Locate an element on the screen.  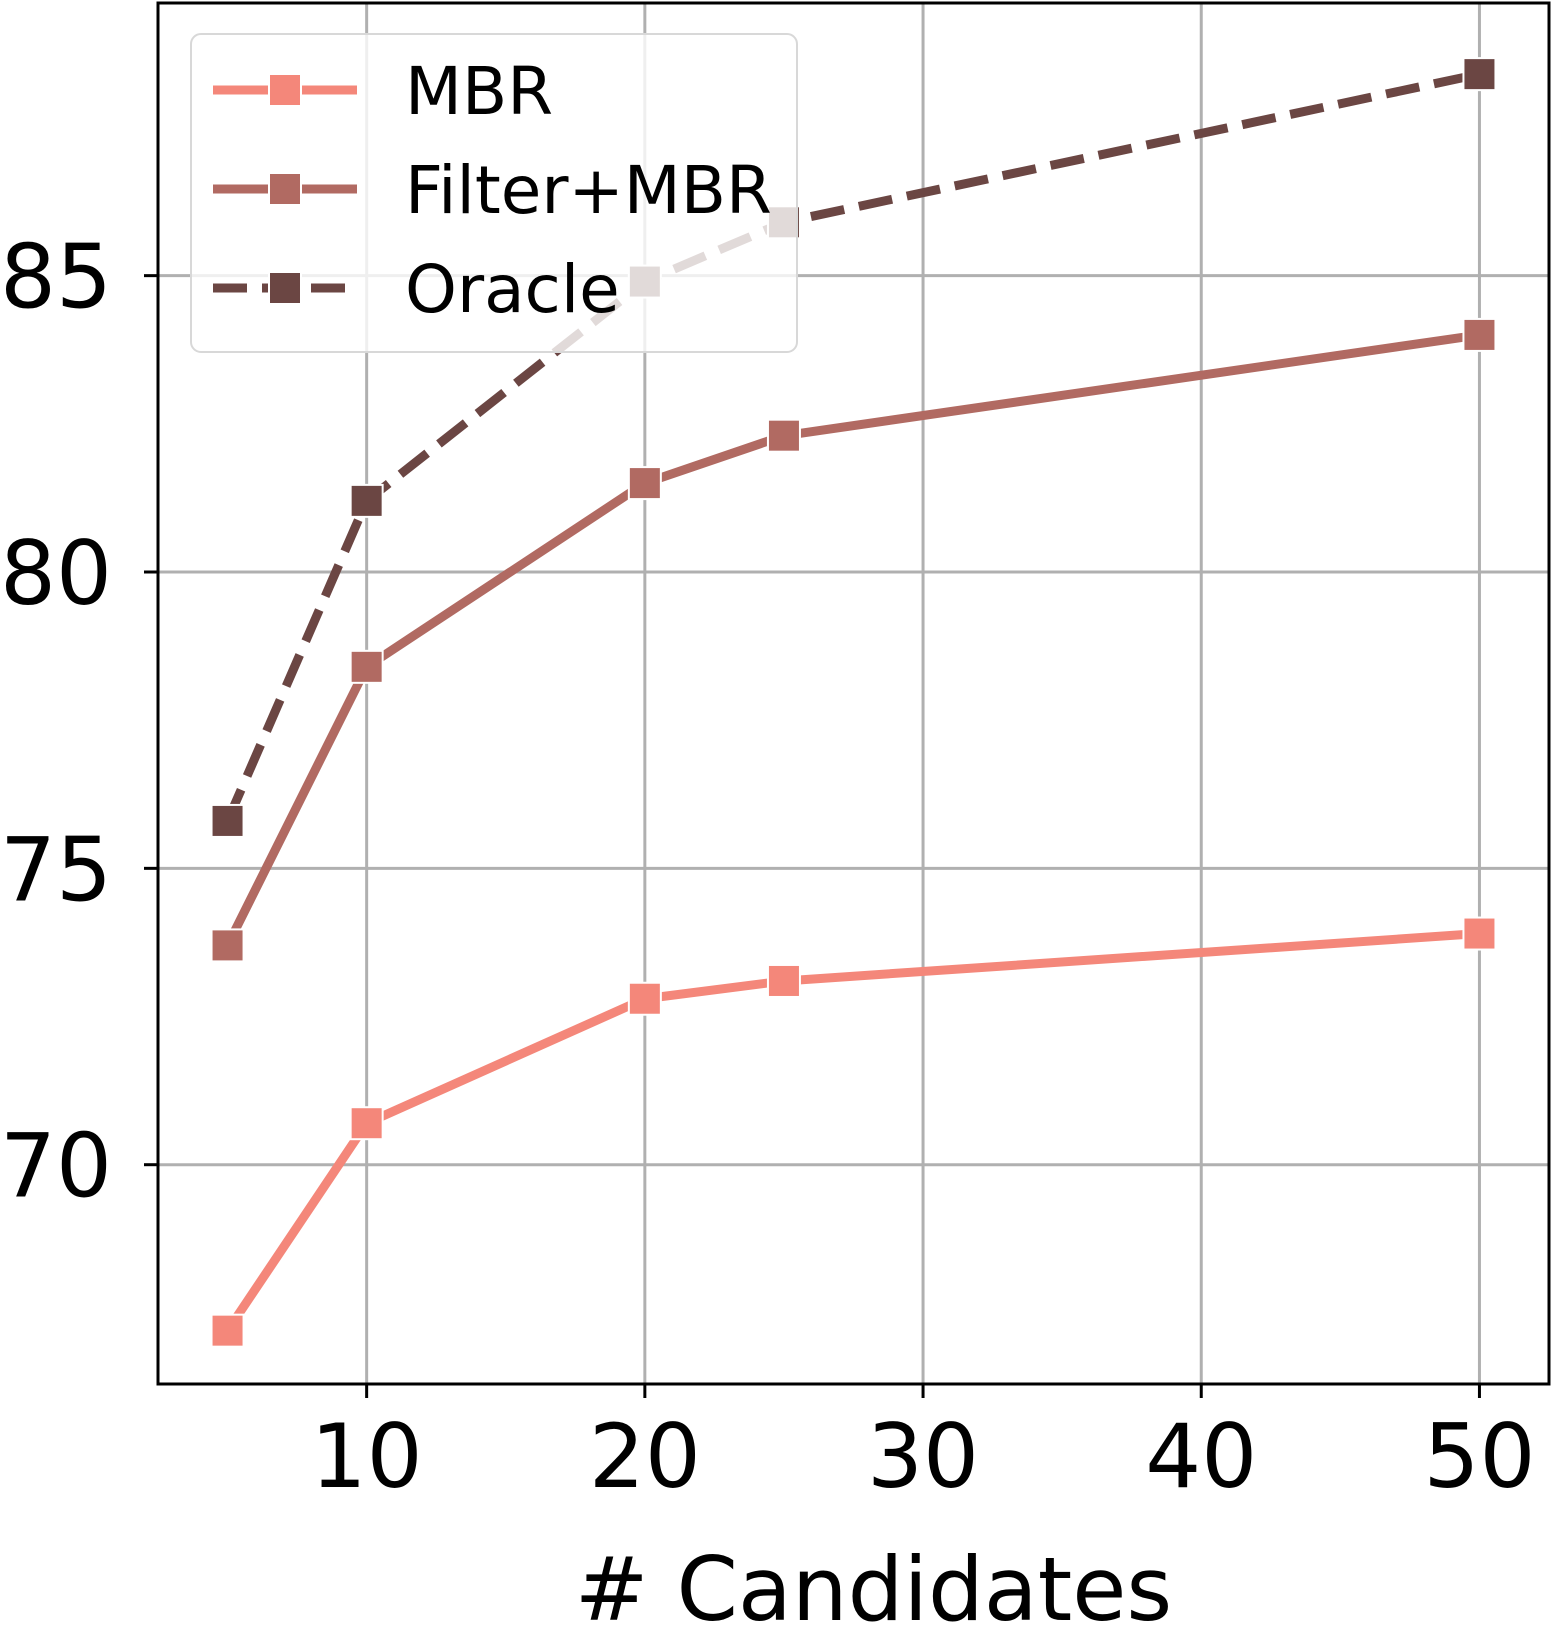
x-tick-label: 30 is located at coordinates (923, 1456).